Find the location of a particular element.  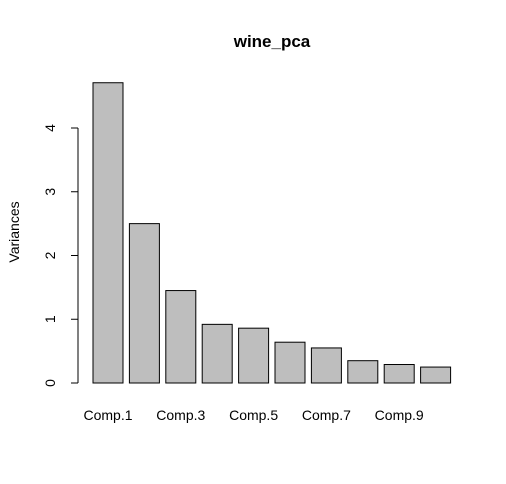

x-tick-label: Comp.5 is located at coordinates (253, 415).